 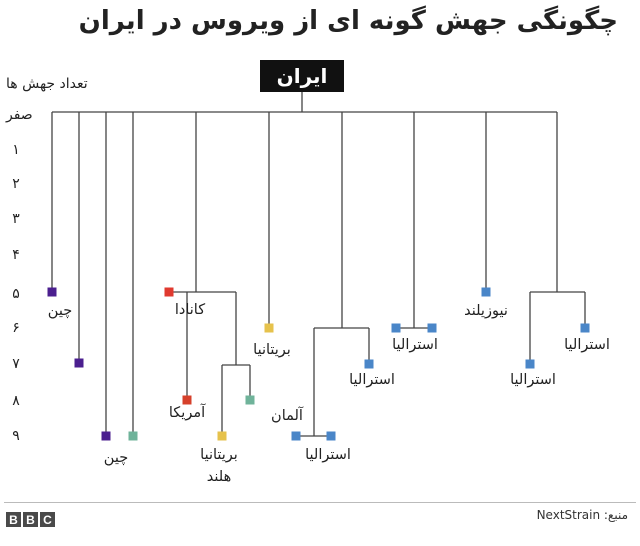 What do you see at coordinates (187, 400) in the screenshot?
I see `leaf-node-usa` at bounding box center [187, 400].